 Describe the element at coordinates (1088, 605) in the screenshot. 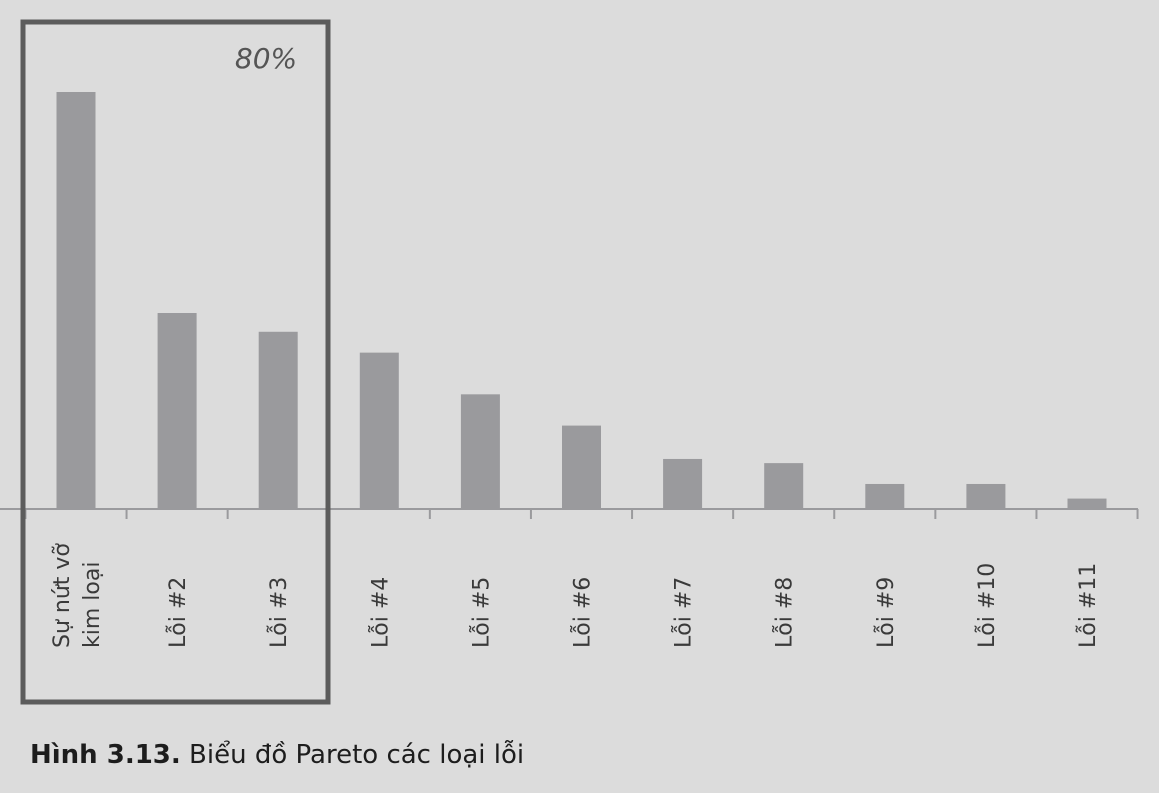

I see `category-label-11: Lỗi #11` at that location.